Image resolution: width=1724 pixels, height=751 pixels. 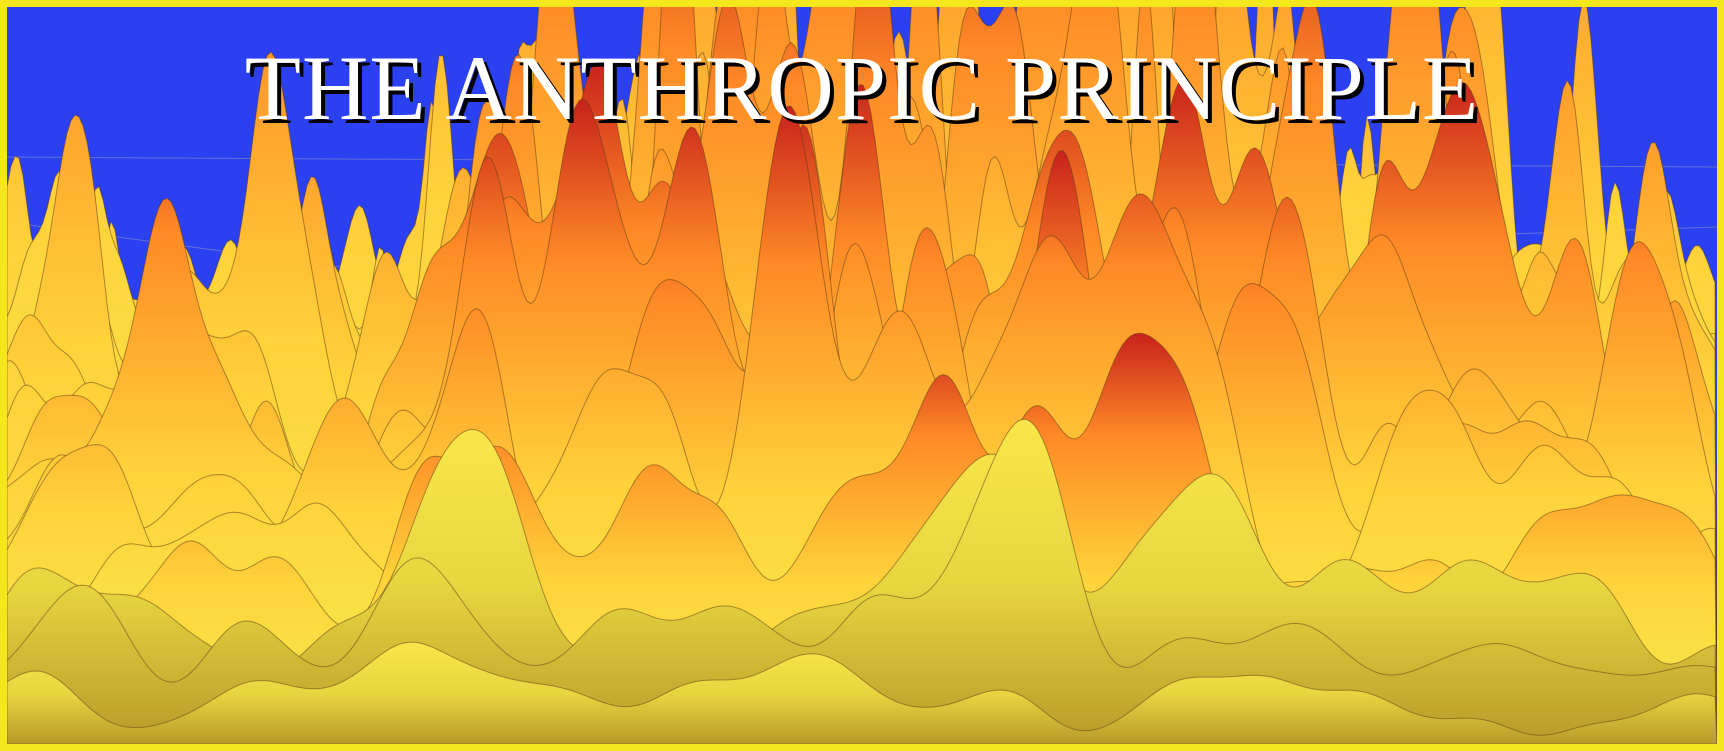 What do you see at coordinates (862, 692) in the screenshot?
I see `surface-ridge` at bounding box center [862, 692].